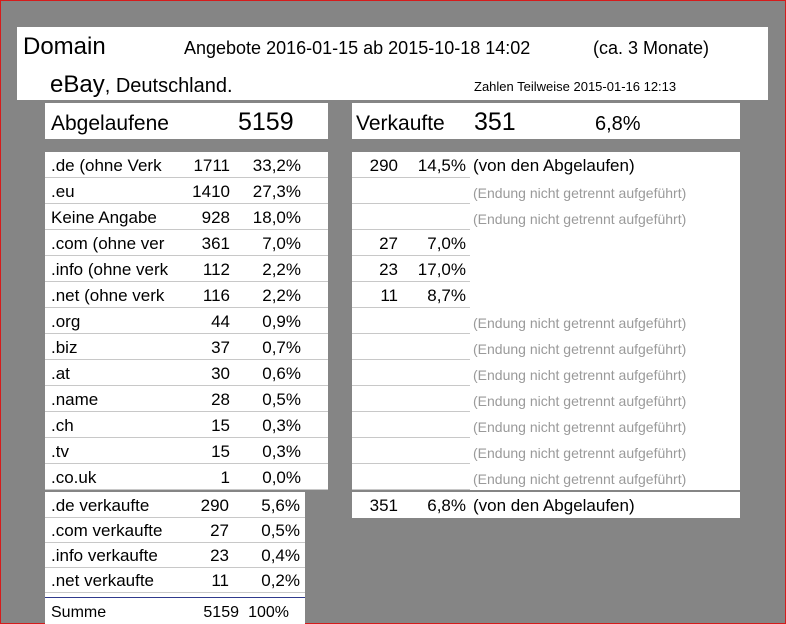 This screenshot has height=624, width=786. I want to click on sold-note: (von den Abgelaufen), so click(554, 166).